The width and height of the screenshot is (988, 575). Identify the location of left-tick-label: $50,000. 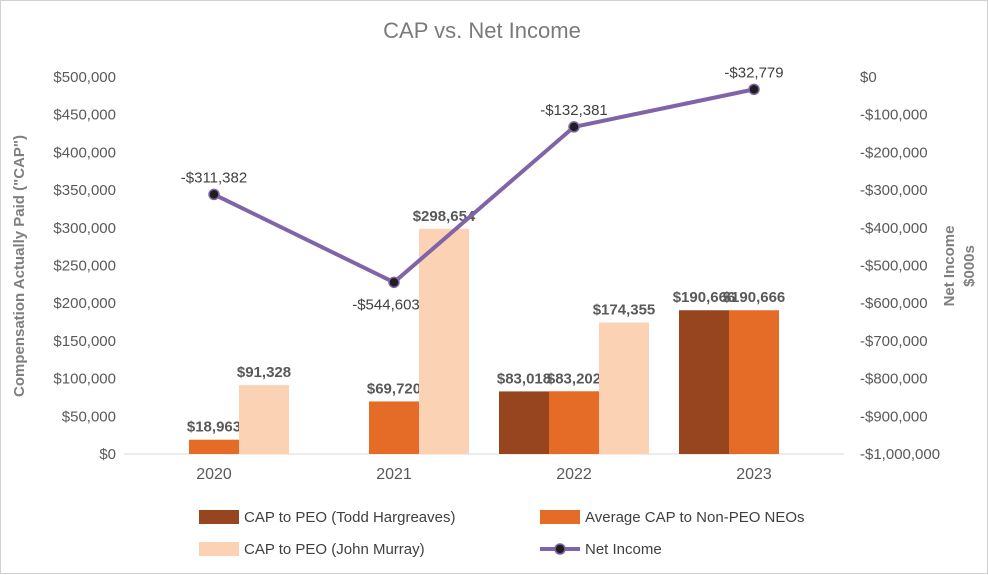
(89, 416).